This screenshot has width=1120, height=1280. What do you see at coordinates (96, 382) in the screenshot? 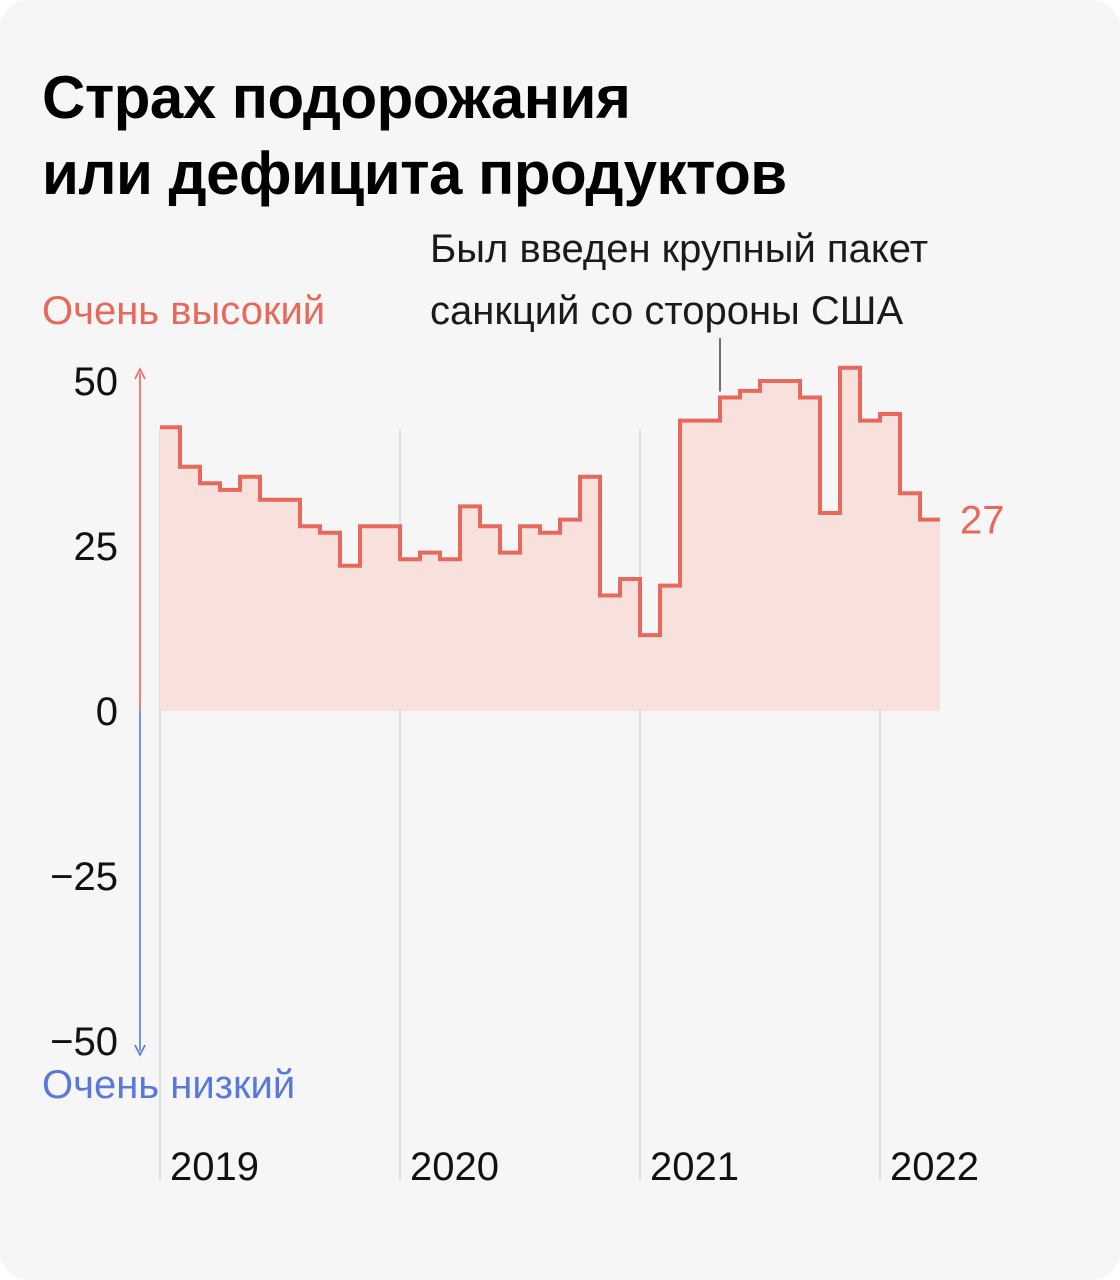
I see `y-tick-label: 50` at bounding box center [96, 382].